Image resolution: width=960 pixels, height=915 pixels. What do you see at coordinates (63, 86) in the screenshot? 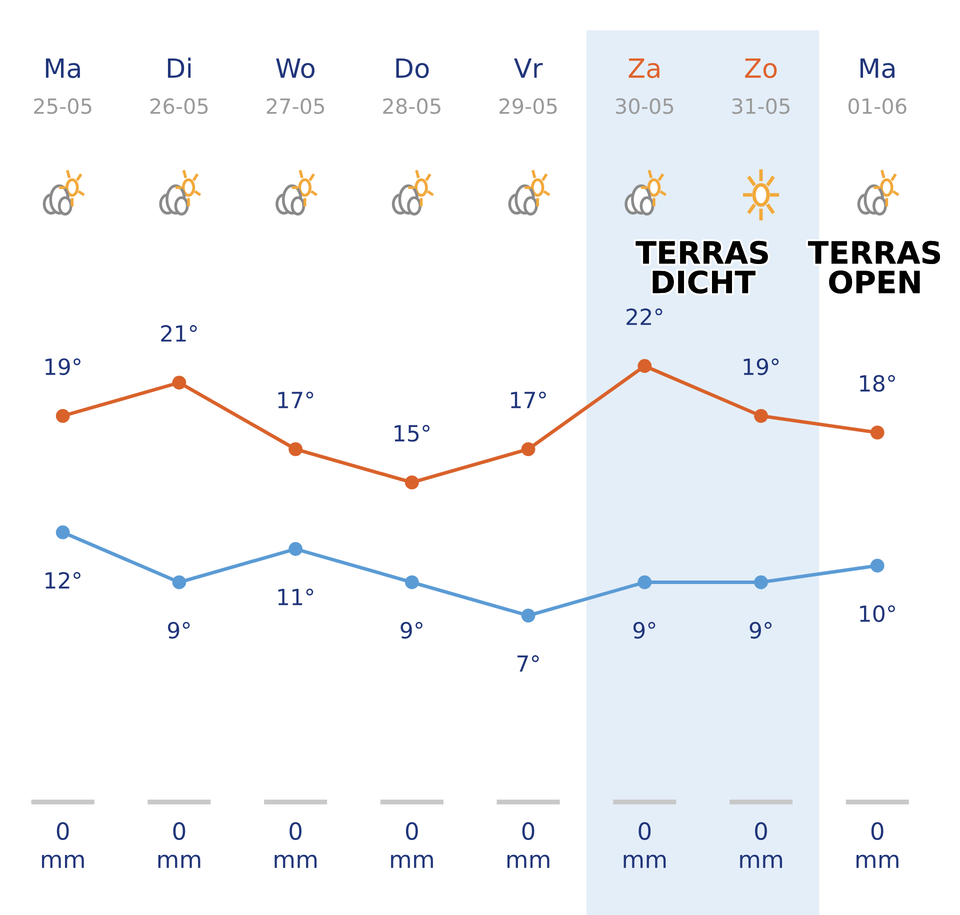
I see `x-tick-label: Ma 25-05` at bounding box center [63, 86].